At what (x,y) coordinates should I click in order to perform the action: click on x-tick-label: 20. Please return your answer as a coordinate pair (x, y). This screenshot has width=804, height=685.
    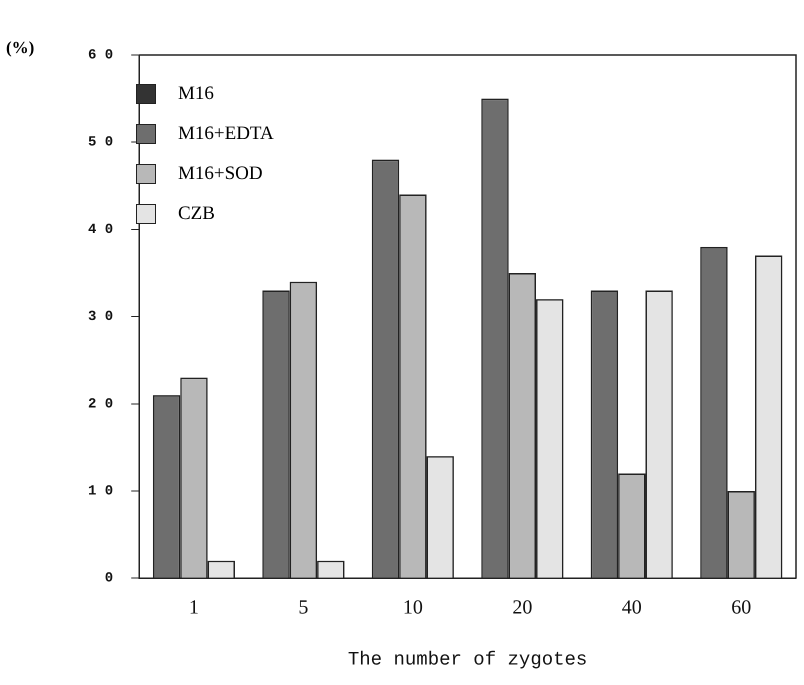
    Looking at the image, I should click on (522, 607).